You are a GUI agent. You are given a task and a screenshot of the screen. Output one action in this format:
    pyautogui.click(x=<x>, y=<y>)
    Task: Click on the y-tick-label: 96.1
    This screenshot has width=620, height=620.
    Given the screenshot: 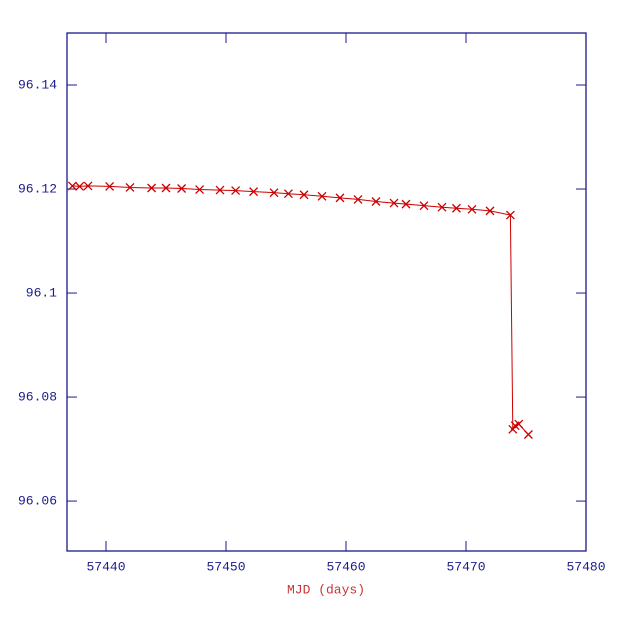 What is the action you would take?
    pyautogui.click(x=41, y=292)
    